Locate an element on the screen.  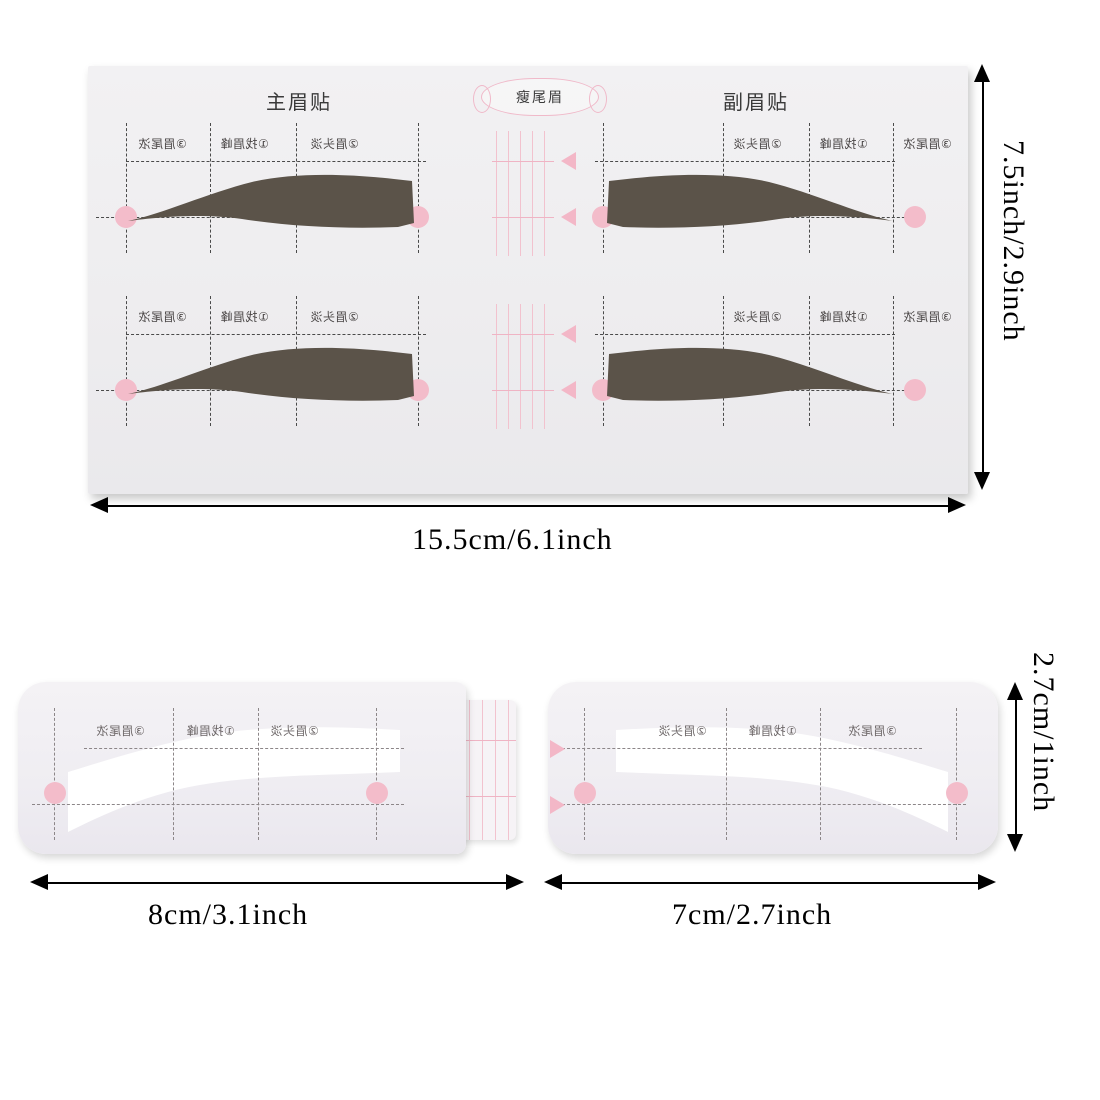
center-ruler-row1 is located at coordinates (523, 193).